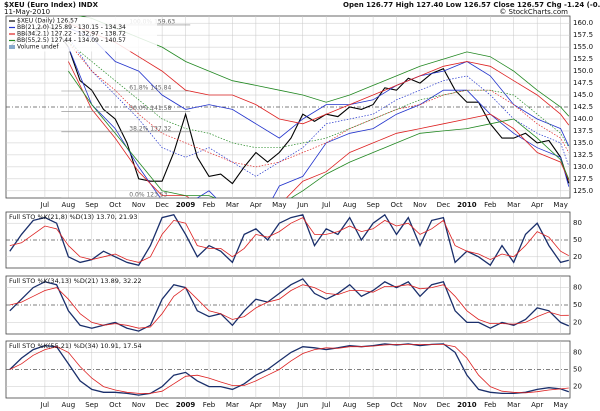 This screenshot has width=600, height=411. I want to click on y-tick-label: 142.5, so click(583, 107).